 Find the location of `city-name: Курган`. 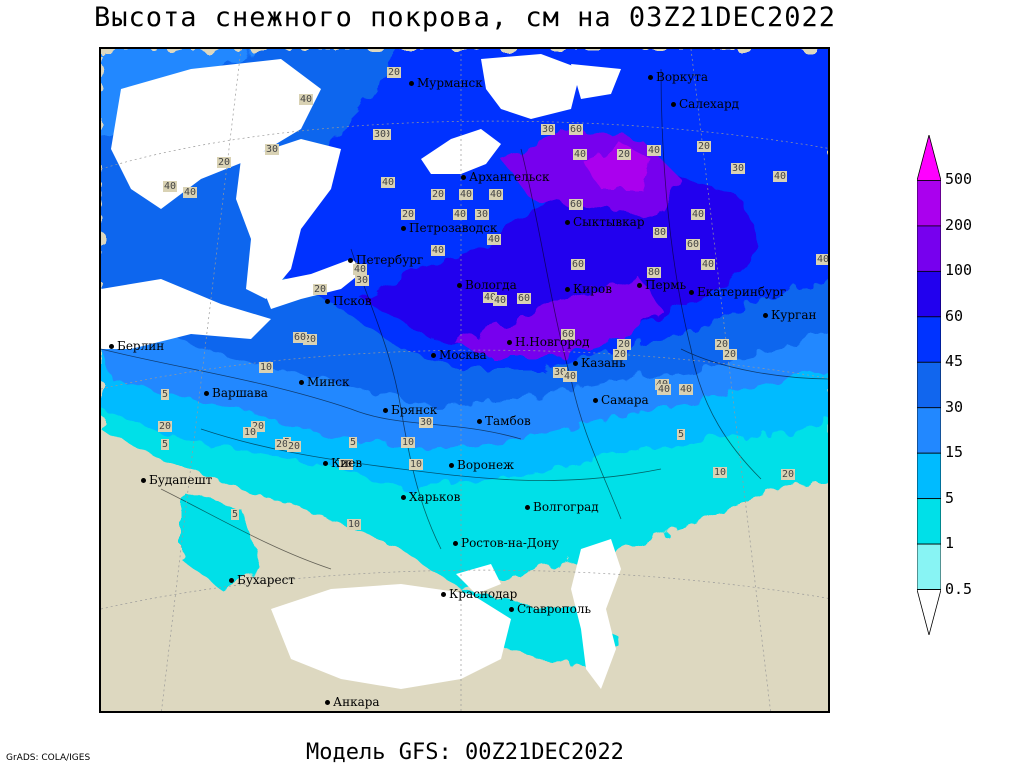

city-name: Курган is located at coordinates (794, 315).